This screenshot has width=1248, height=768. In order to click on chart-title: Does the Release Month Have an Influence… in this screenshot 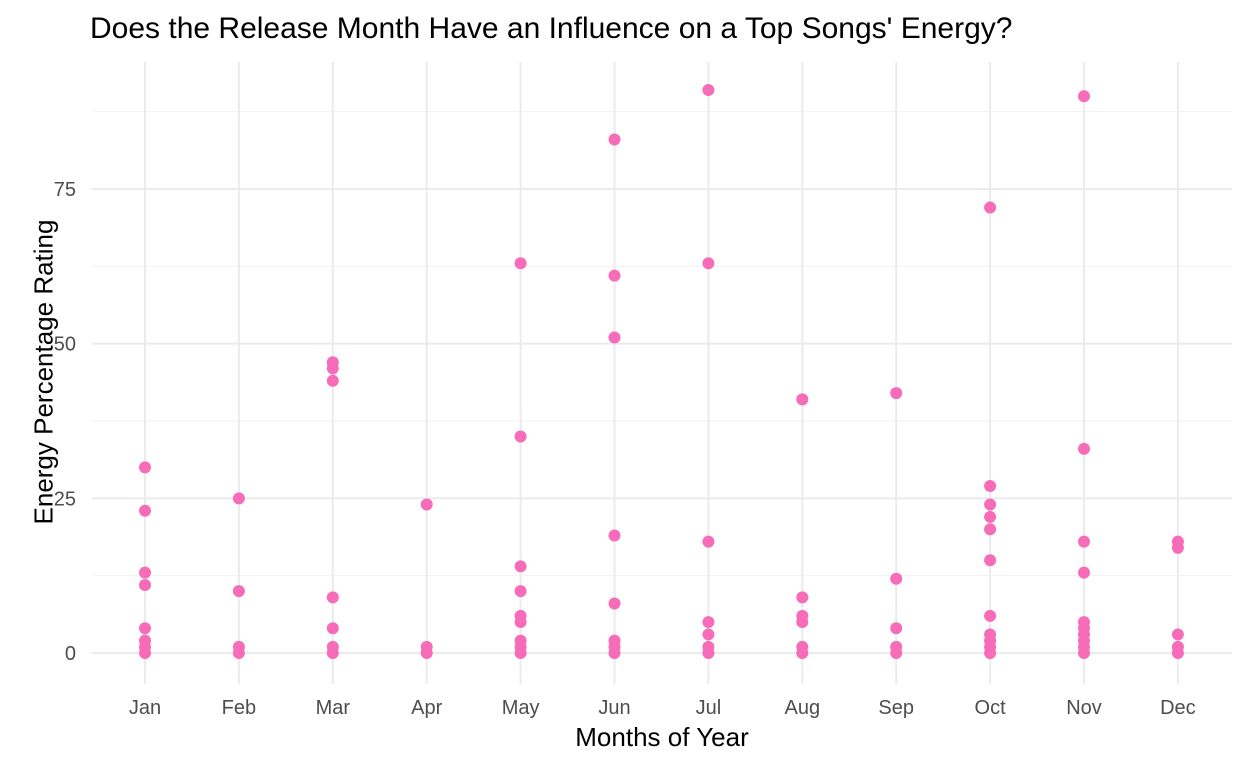, I will do `click(551, 28)`.